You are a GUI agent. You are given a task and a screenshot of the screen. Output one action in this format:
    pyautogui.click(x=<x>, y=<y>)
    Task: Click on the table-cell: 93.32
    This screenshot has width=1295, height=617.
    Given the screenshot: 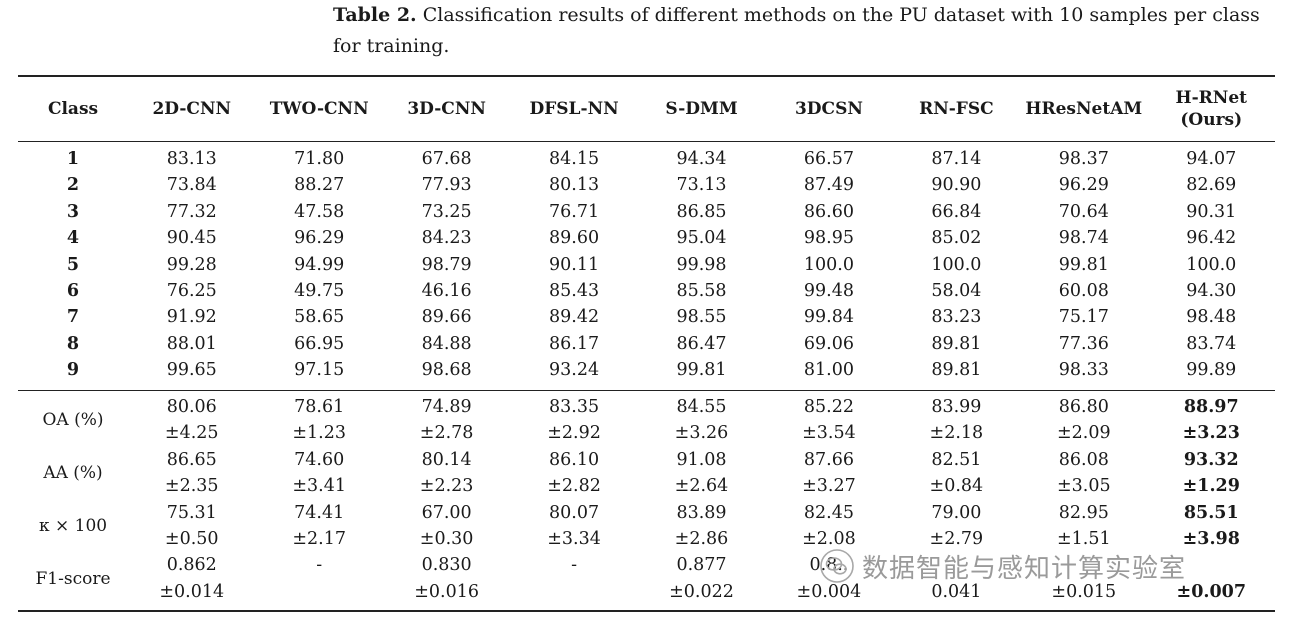 What is the action you would take?
    pyautogui.click(x=1211, y=459)
    